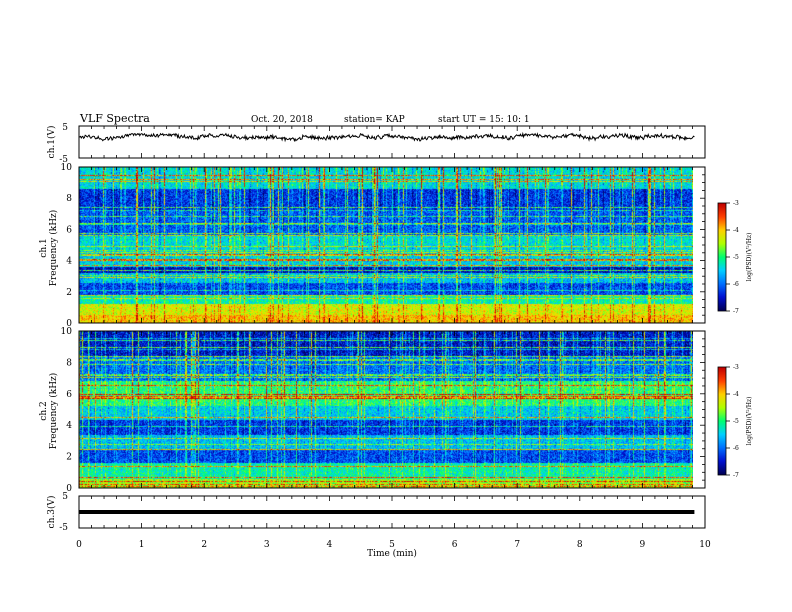 This screenshot has height=612, width=792. I want to click on ch3-ytick-top: 5, so click(65, 497).